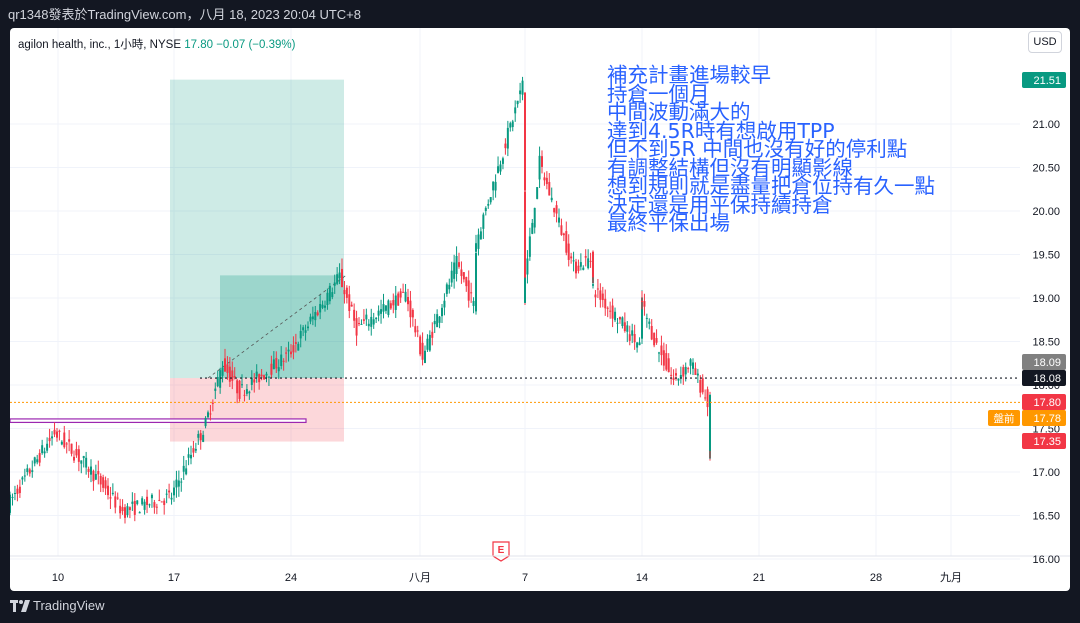 The image size is (1080, 623). What do you see at coordinates (501, 551) in the screenshot?
I see `earnings-marker: E` at bounding box center [501, 551].